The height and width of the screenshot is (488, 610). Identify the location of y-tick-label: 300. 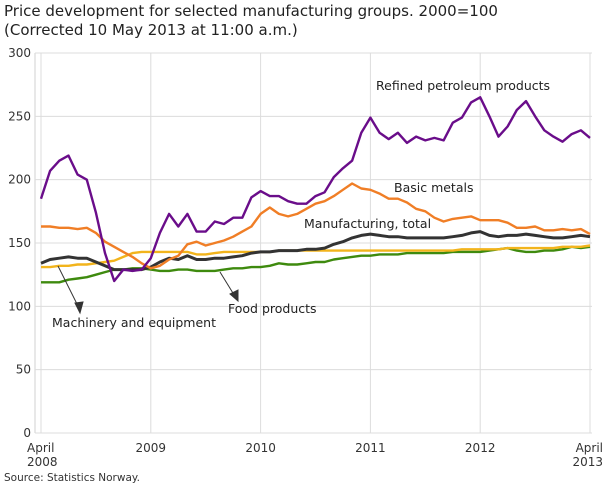
(19, 53).